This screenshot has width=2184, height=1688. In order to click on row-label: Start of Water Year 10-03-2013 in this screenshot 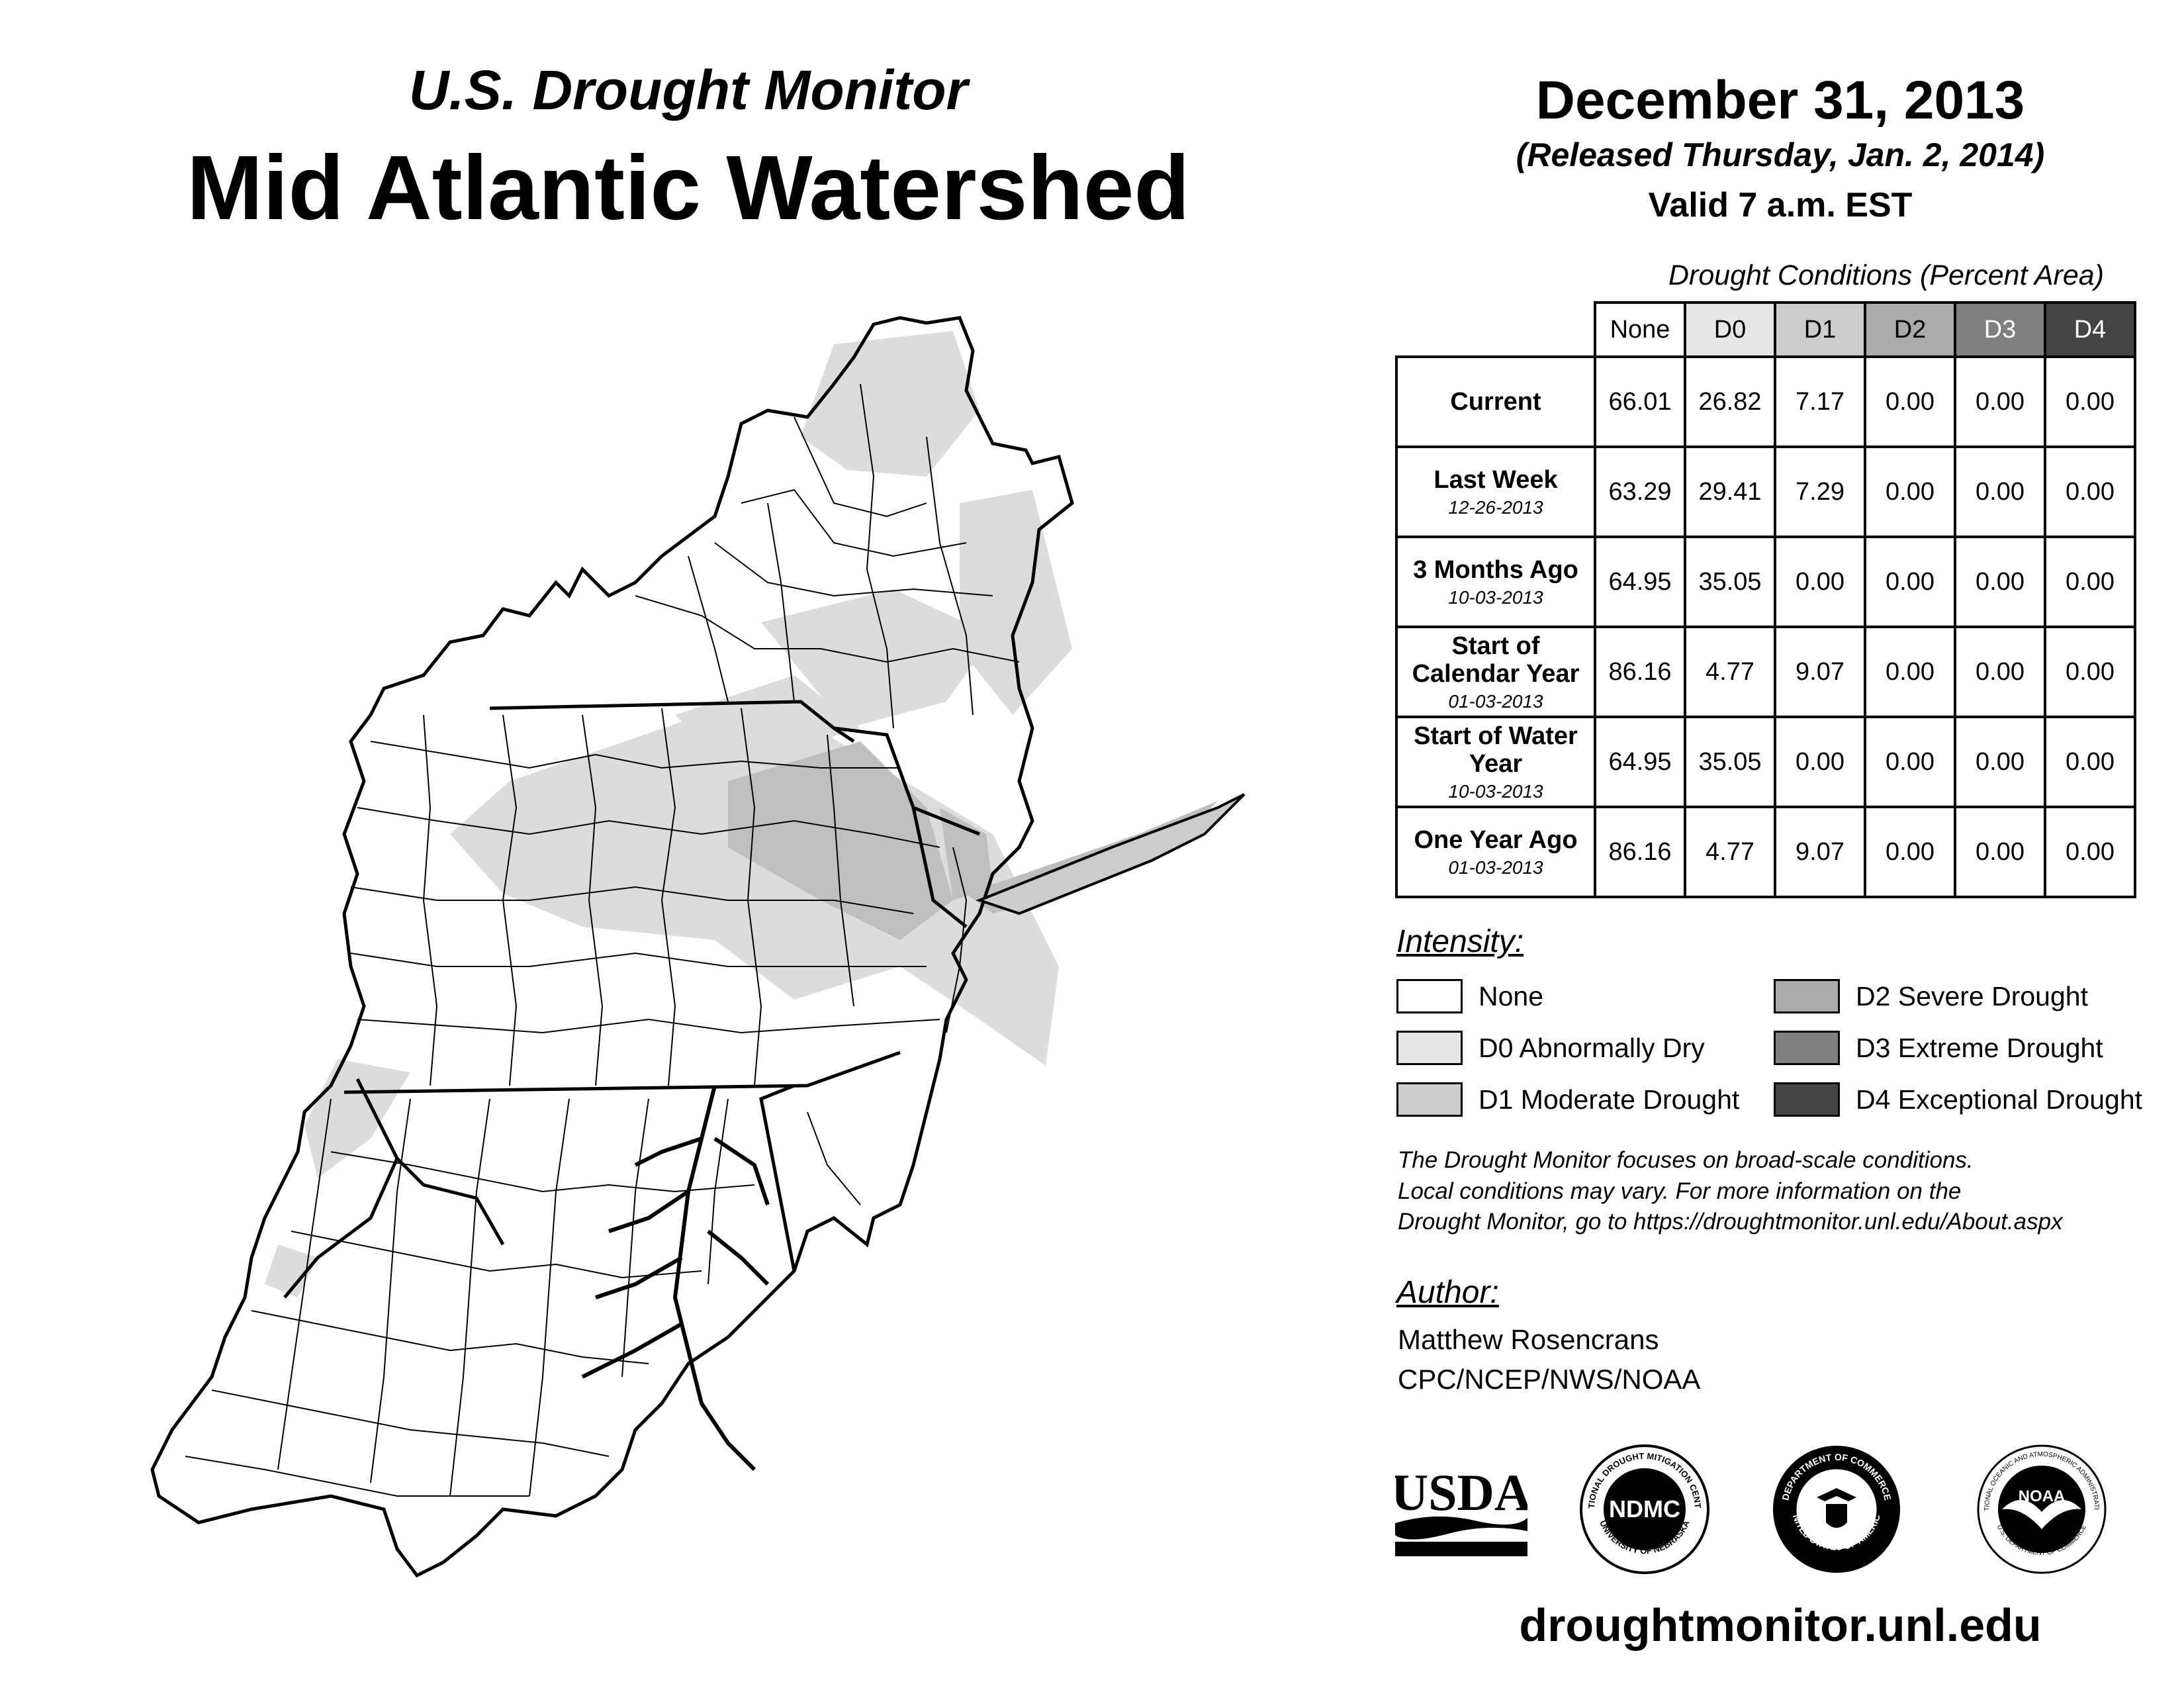, I will do `click(1496, 762)`.